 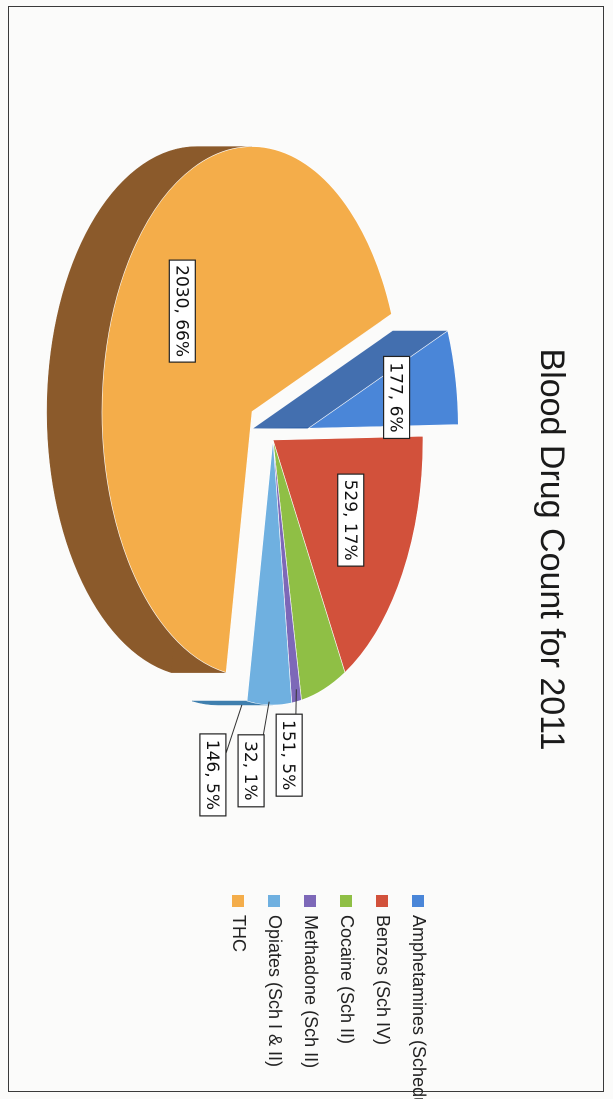 I want to click on pie-slice-opiates-sch-i-ii, so click(x=269, y=572).